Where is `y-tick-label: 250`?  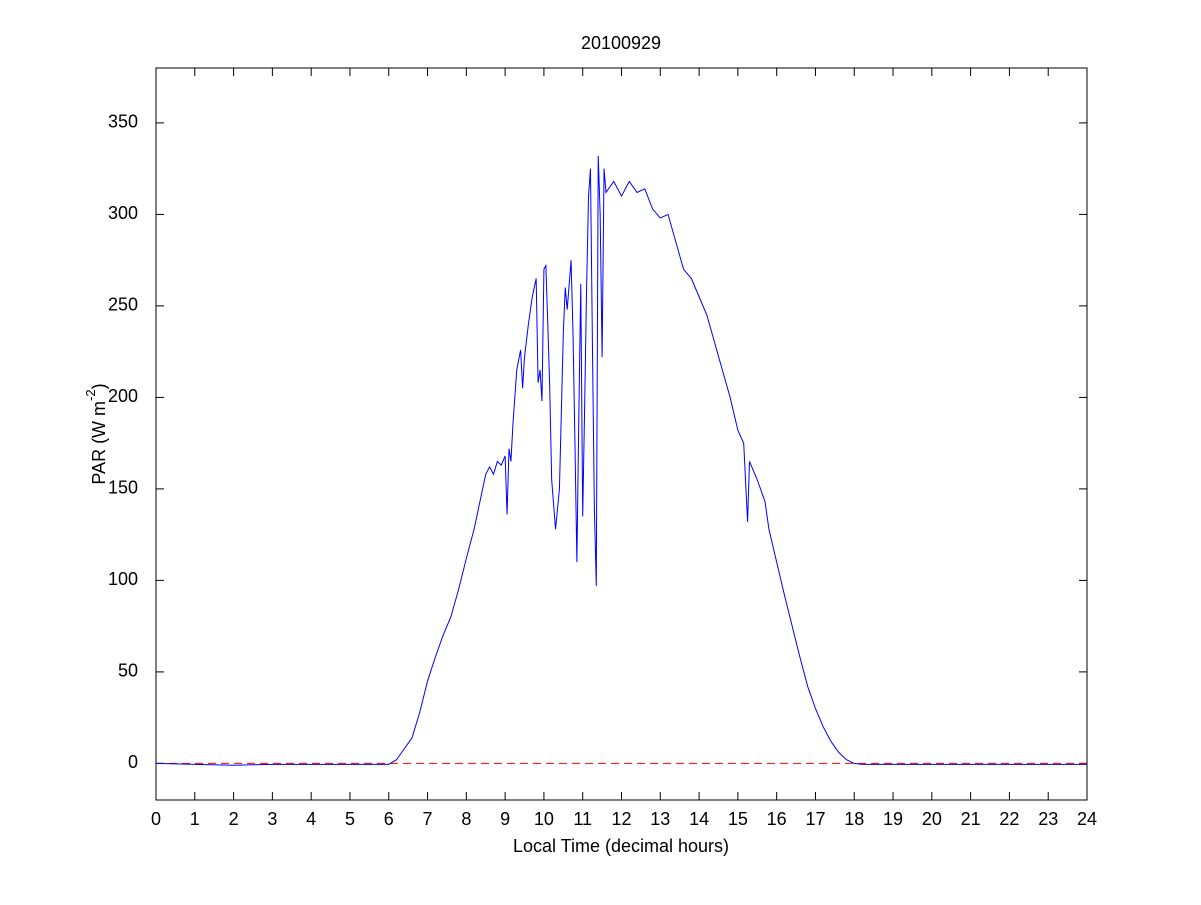
y-tick-label: 250 is located at coordinates (123, 305).